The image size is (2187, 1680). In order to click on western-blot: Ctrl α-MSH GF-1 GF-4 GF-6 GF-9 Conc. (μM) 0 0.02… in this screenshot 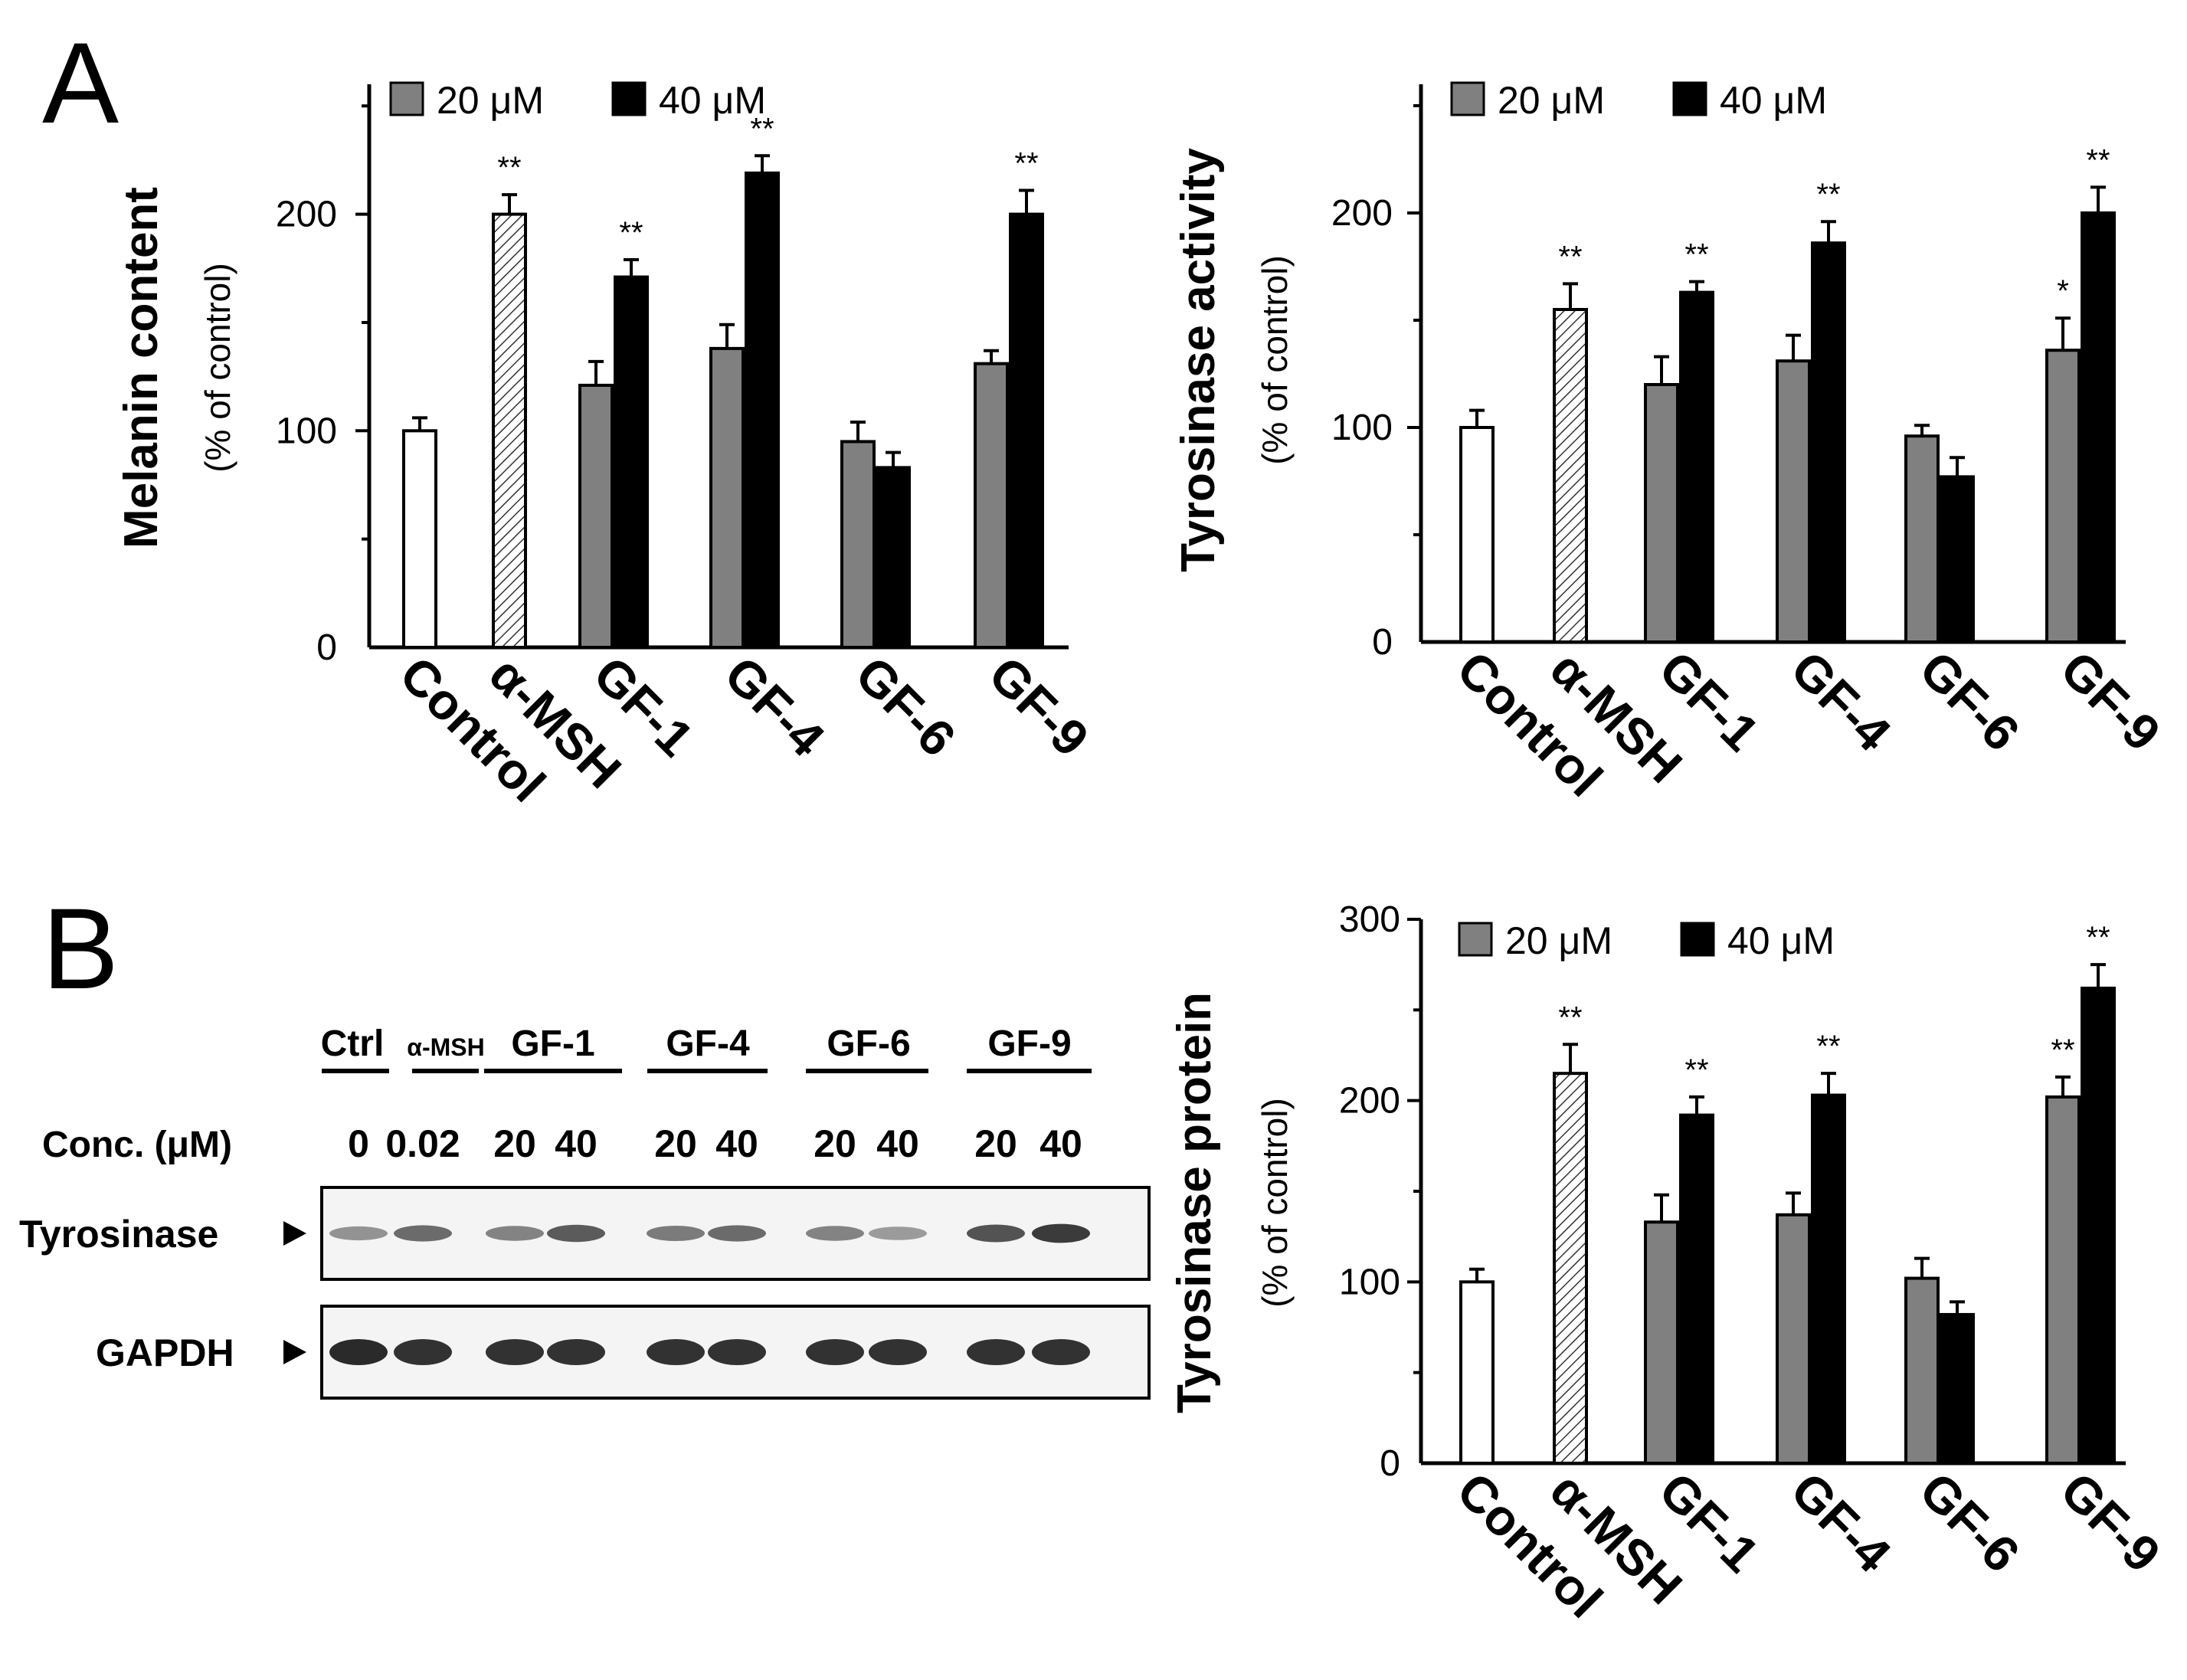, I will do `click(585, 1211)`.